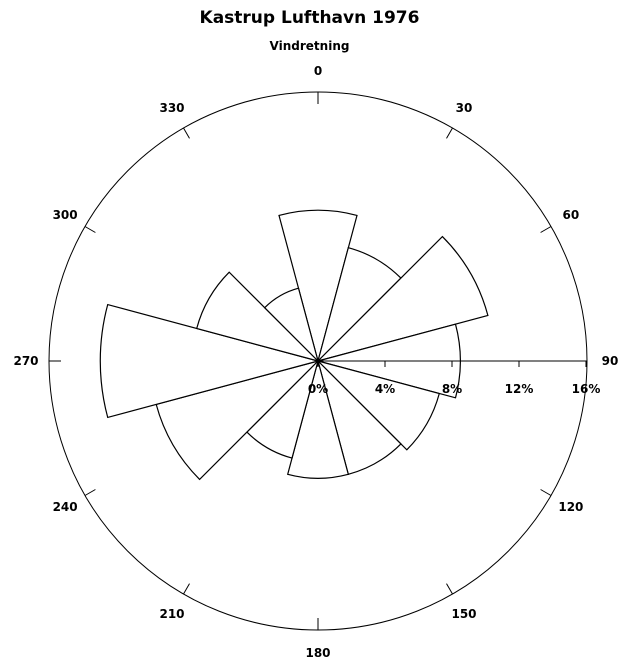 This screenshot has height=659, width=619. Describe the element at coordinates (454, 378) in the screenshot. I see `radial-axis-ticks: 0% 4% 8% 12% 16%` at that location.